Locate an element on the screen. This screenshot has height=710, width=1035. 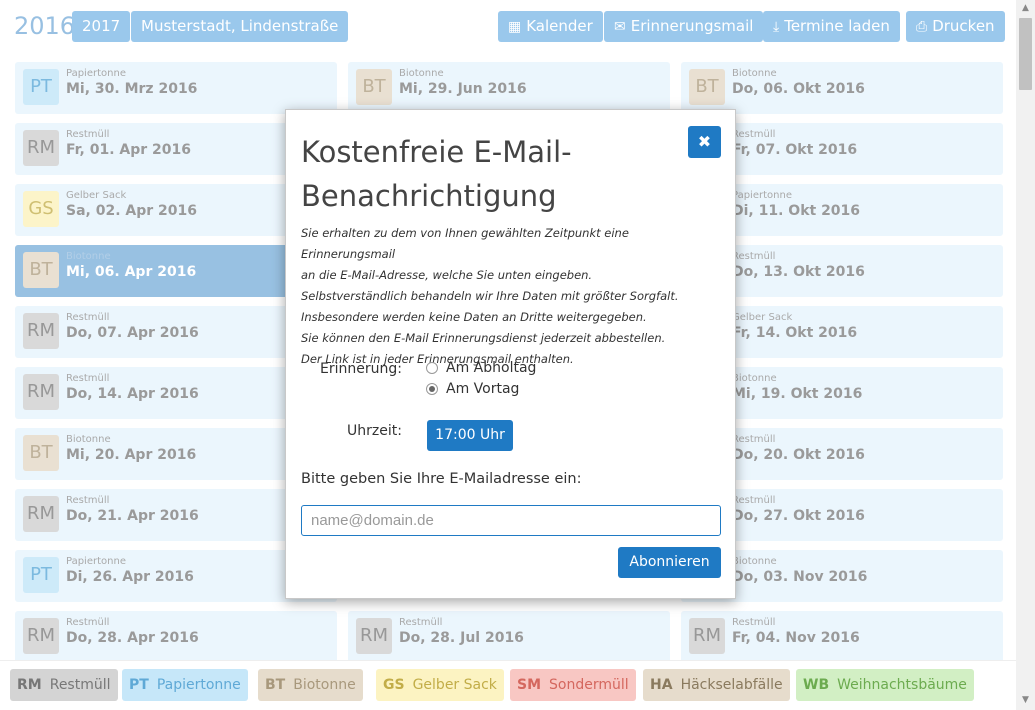
legend-abbr: RM is located at coordinates (29, 685).